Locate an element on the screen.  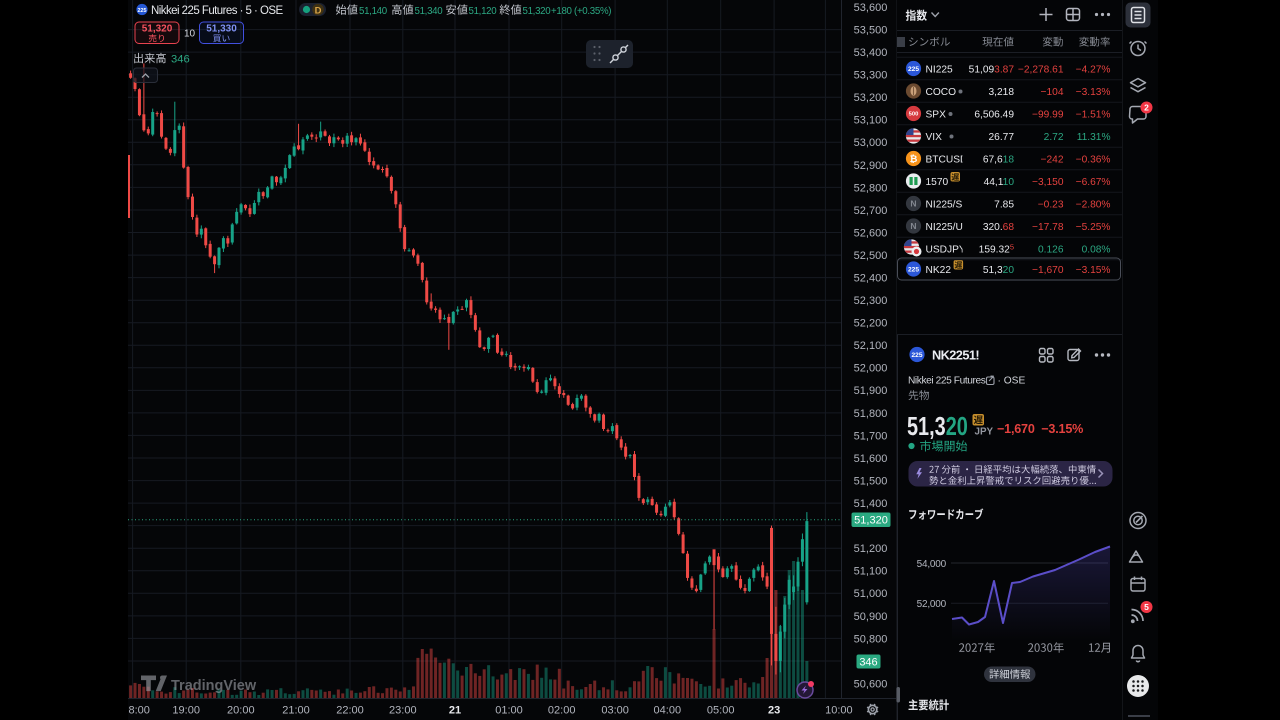
svg-text: 51,900 is located at coordinates (871, 391).